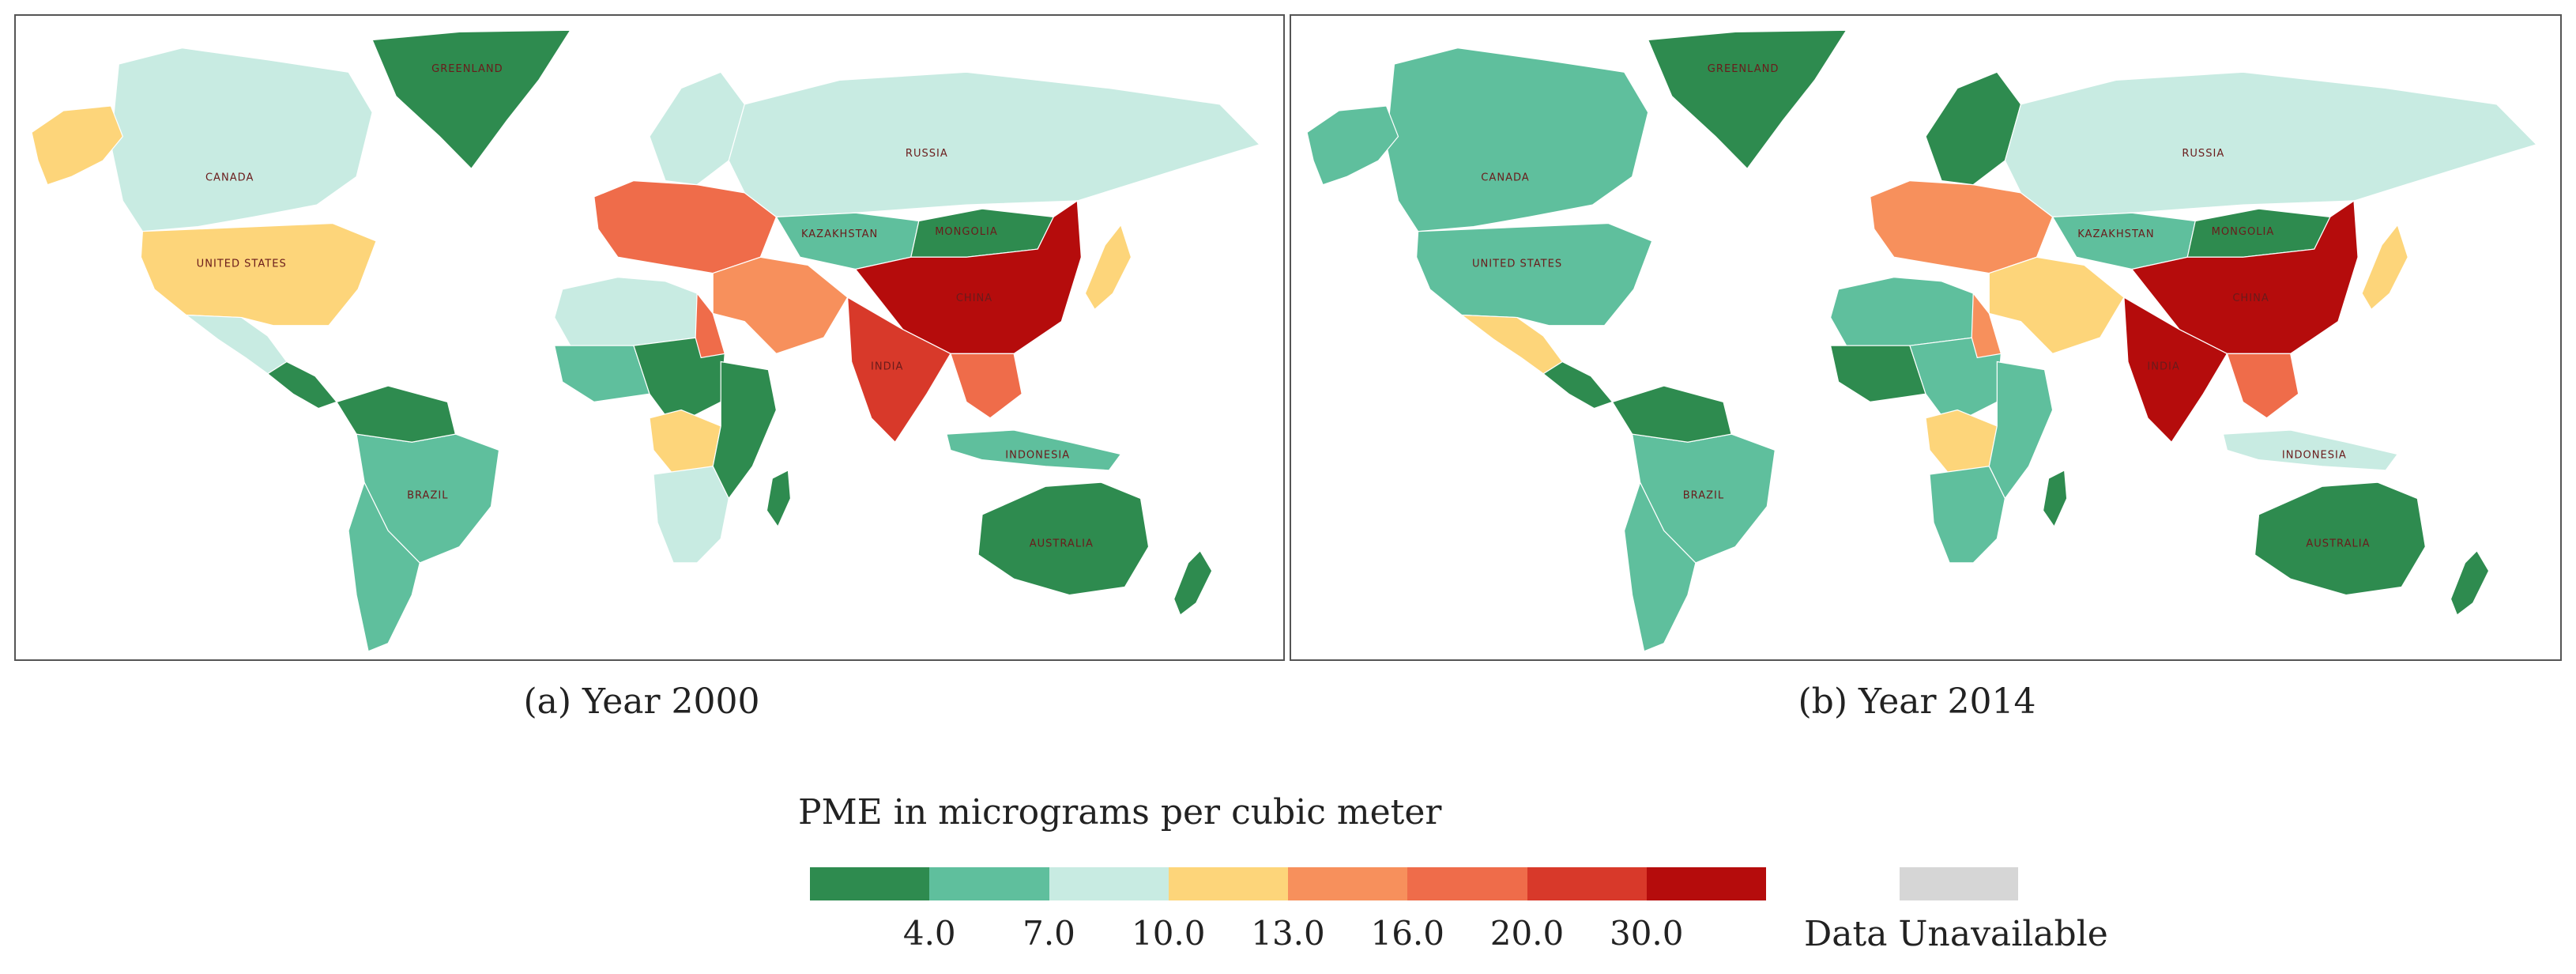  What do you see at coordinates (1527, 933) in the screenshot?
I see `legend-tick-label: 20.0` at bounding box center [1527, 933].